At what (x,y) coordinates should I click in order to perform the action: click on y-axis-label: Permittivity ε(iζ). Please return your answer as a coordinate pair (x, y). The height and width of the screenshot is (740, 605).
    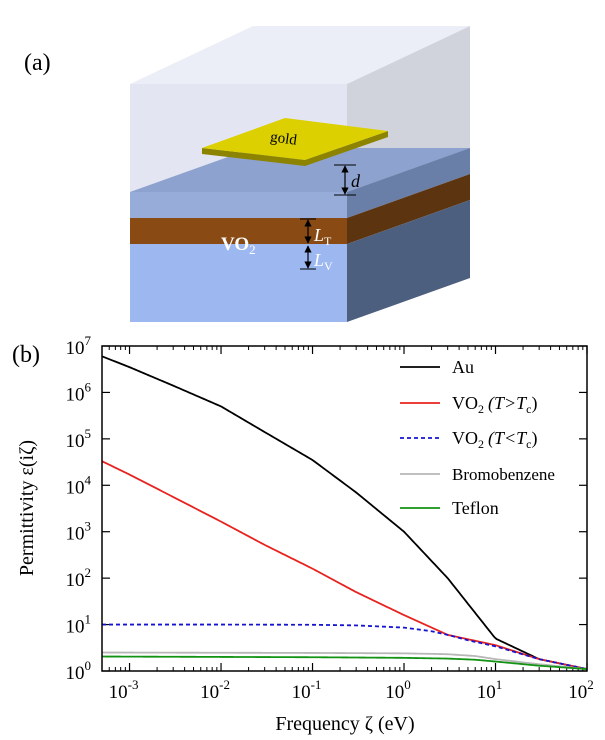
    Looking at the image, I should click on (27, 508).